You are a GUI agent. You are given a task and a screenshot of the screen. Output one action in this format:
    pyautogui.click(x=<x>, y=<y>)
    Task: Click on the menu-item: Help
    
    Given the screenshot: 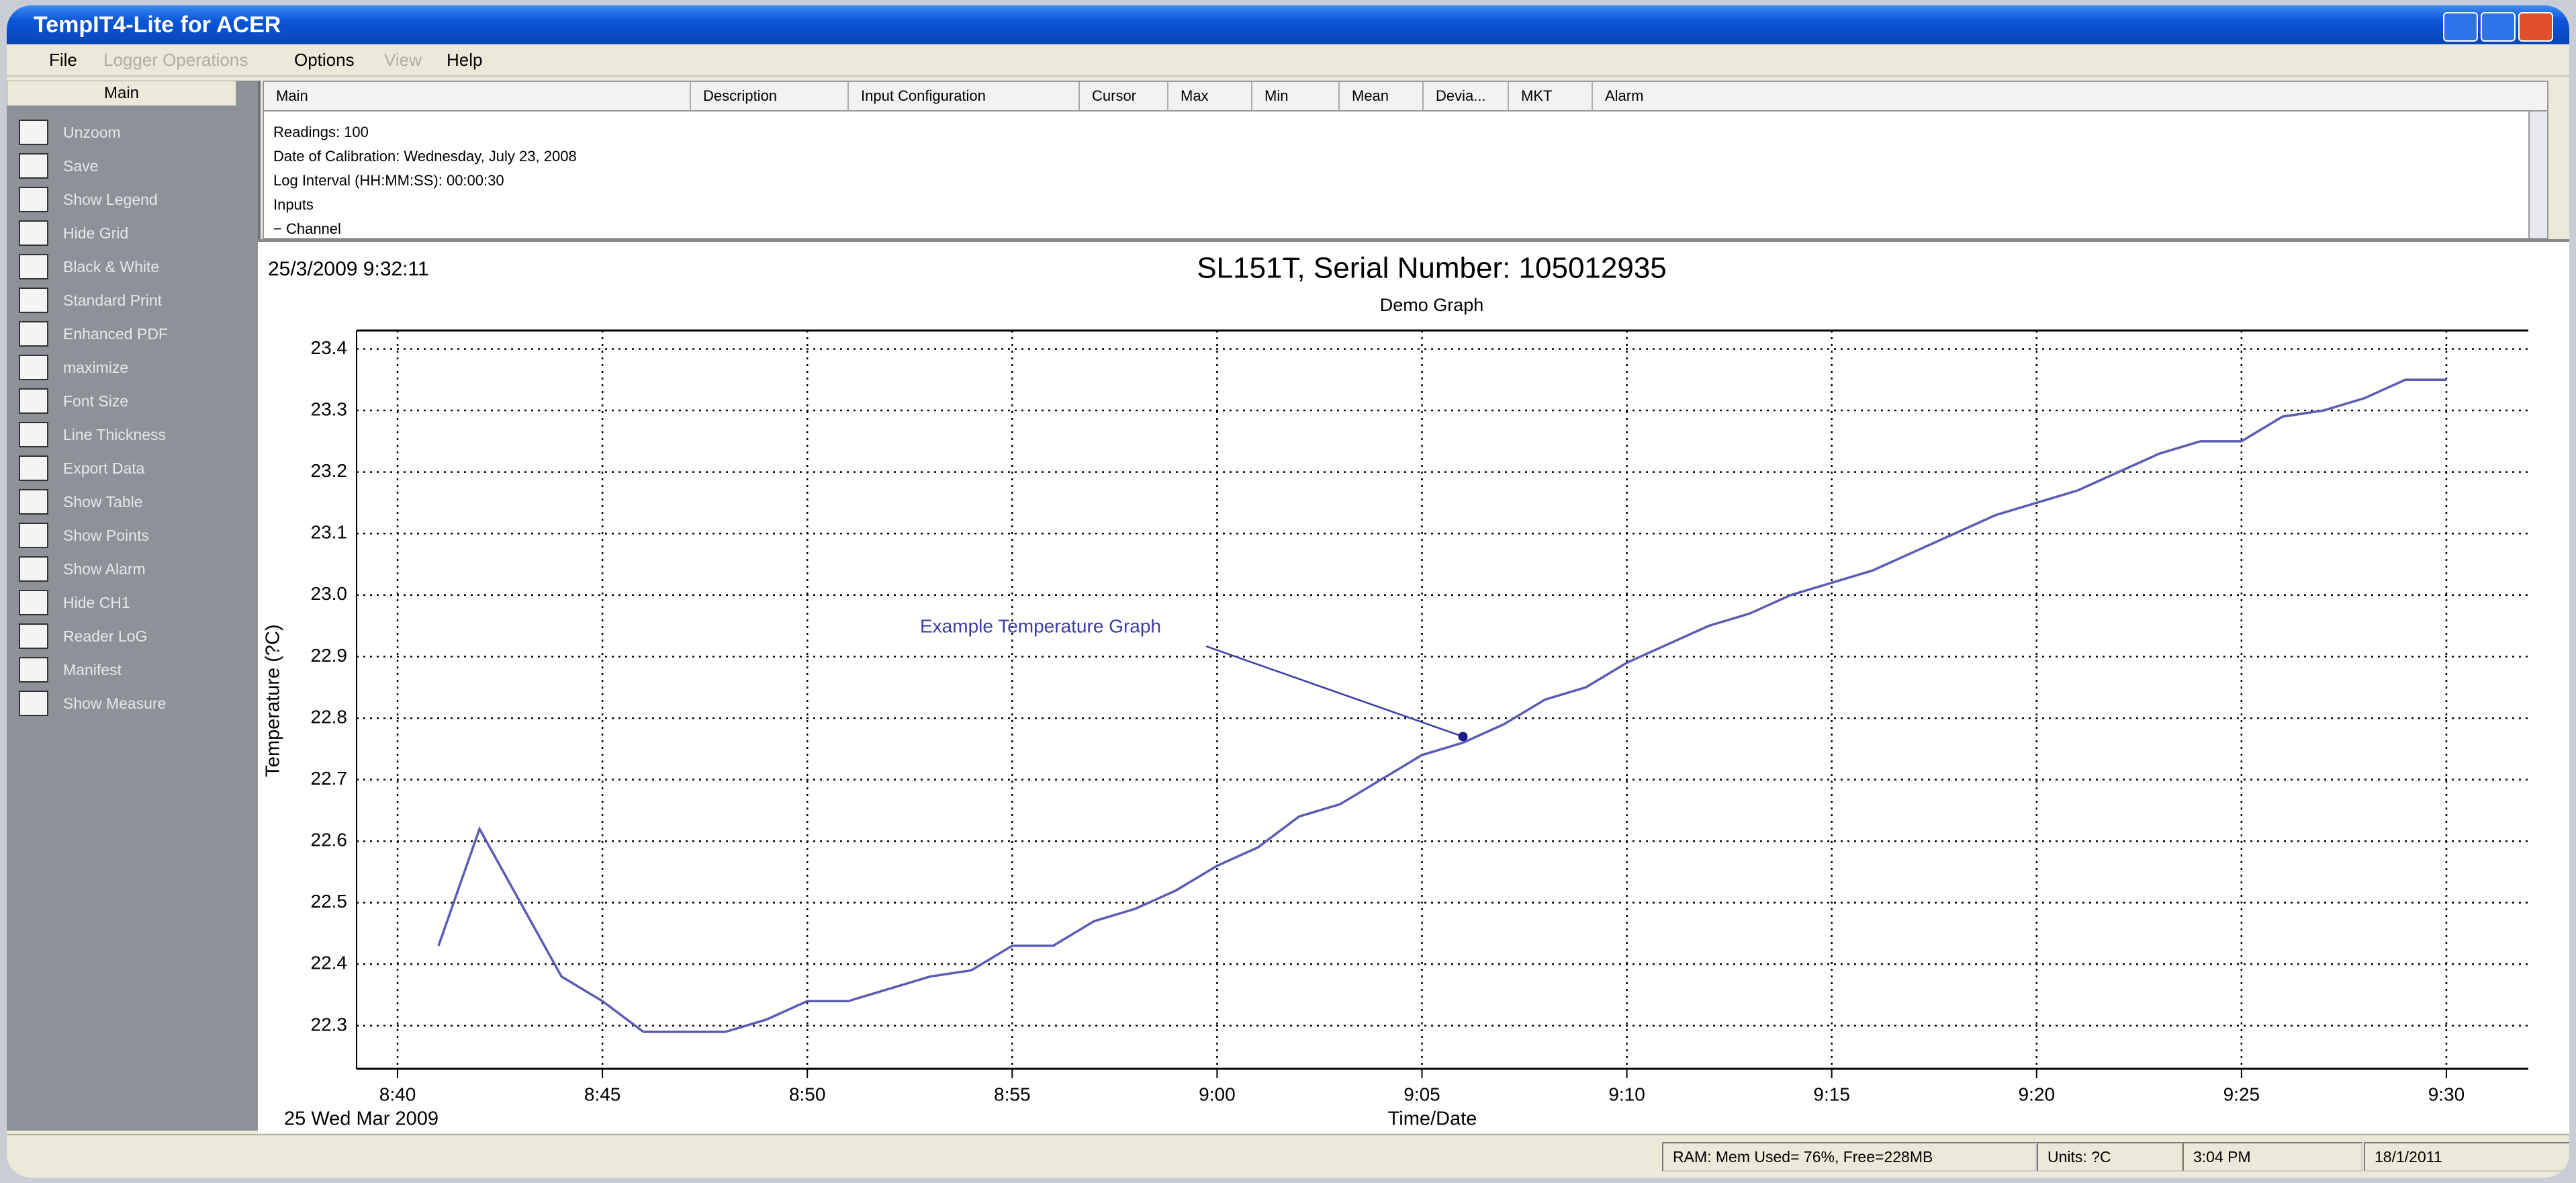 What is the action you would take?
    pyautogui.click(x=465, y=60)
    